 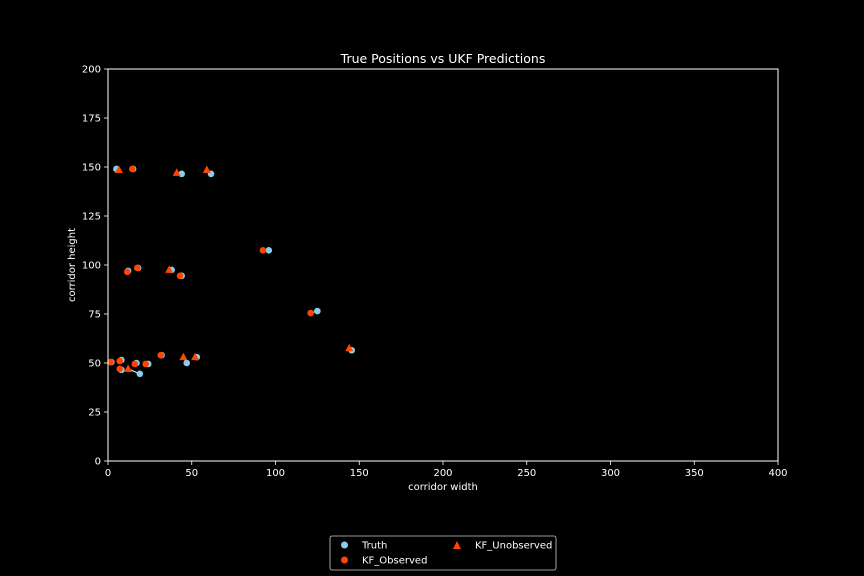 I want to click on x-tick-label: 200, so click(x=442, y=473).